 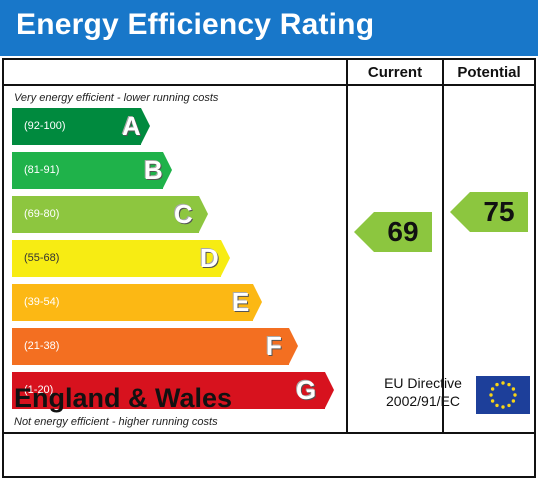 I want to click on header-bar: Energy Efficiency Rating, so click(x=269, y=28).